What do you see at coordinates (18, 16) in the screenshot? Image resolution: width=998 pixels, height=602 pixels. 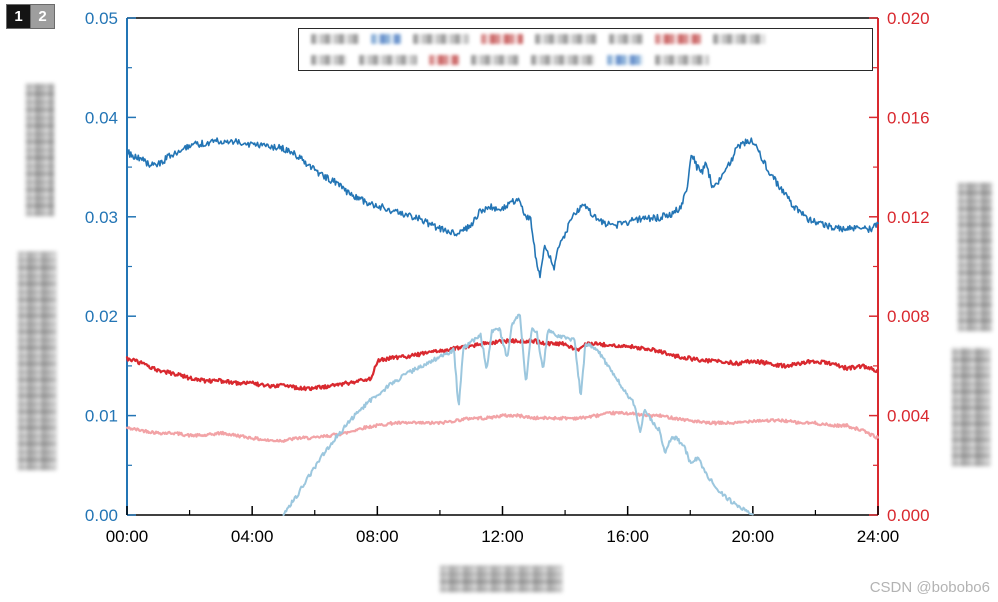 I see `page-tab-1: 1` at bounding box center [18, 16].